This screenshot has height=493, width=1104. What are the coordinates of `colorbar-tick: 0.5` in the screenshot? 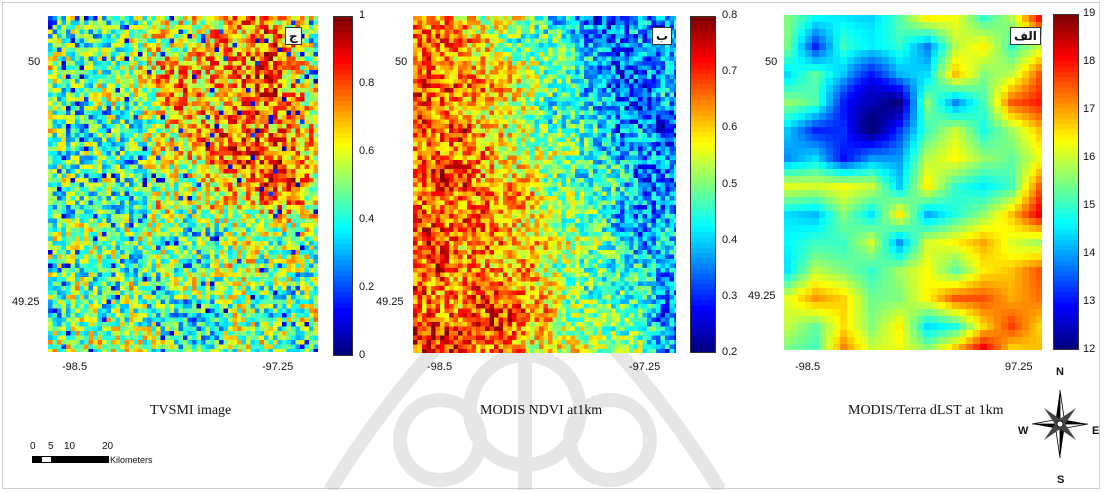 It's located at (730, 183).